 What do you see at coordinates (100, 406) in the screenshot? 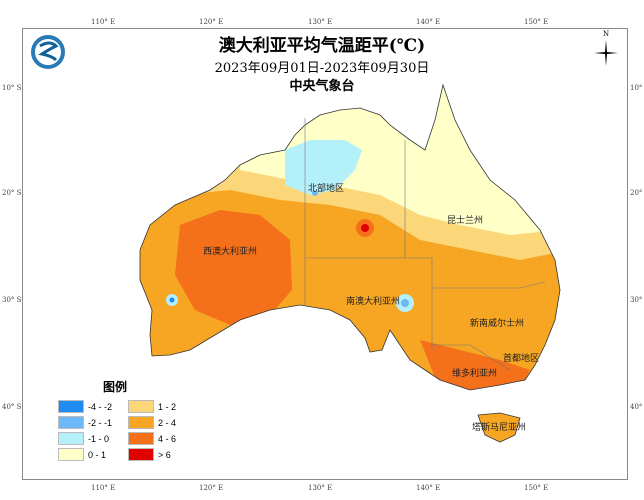
I see `legend-label: -4 - -2` at bounding box center [100, 406].